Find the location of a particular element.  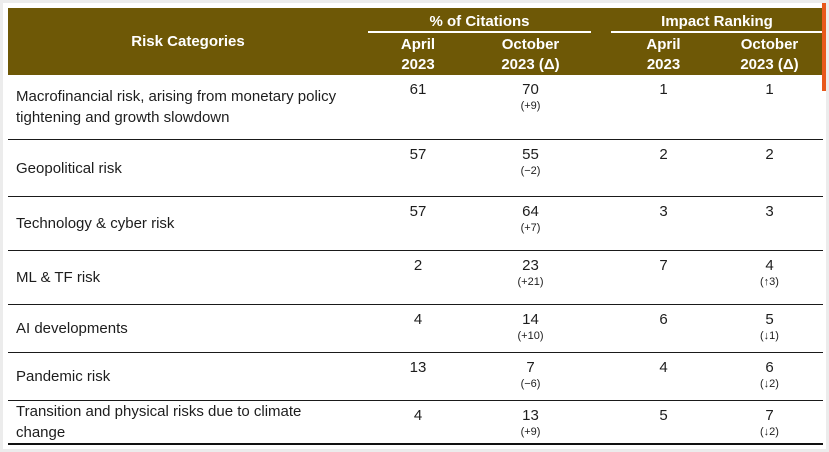

impact-october-value: 3 is located at coordinates (769, 223).